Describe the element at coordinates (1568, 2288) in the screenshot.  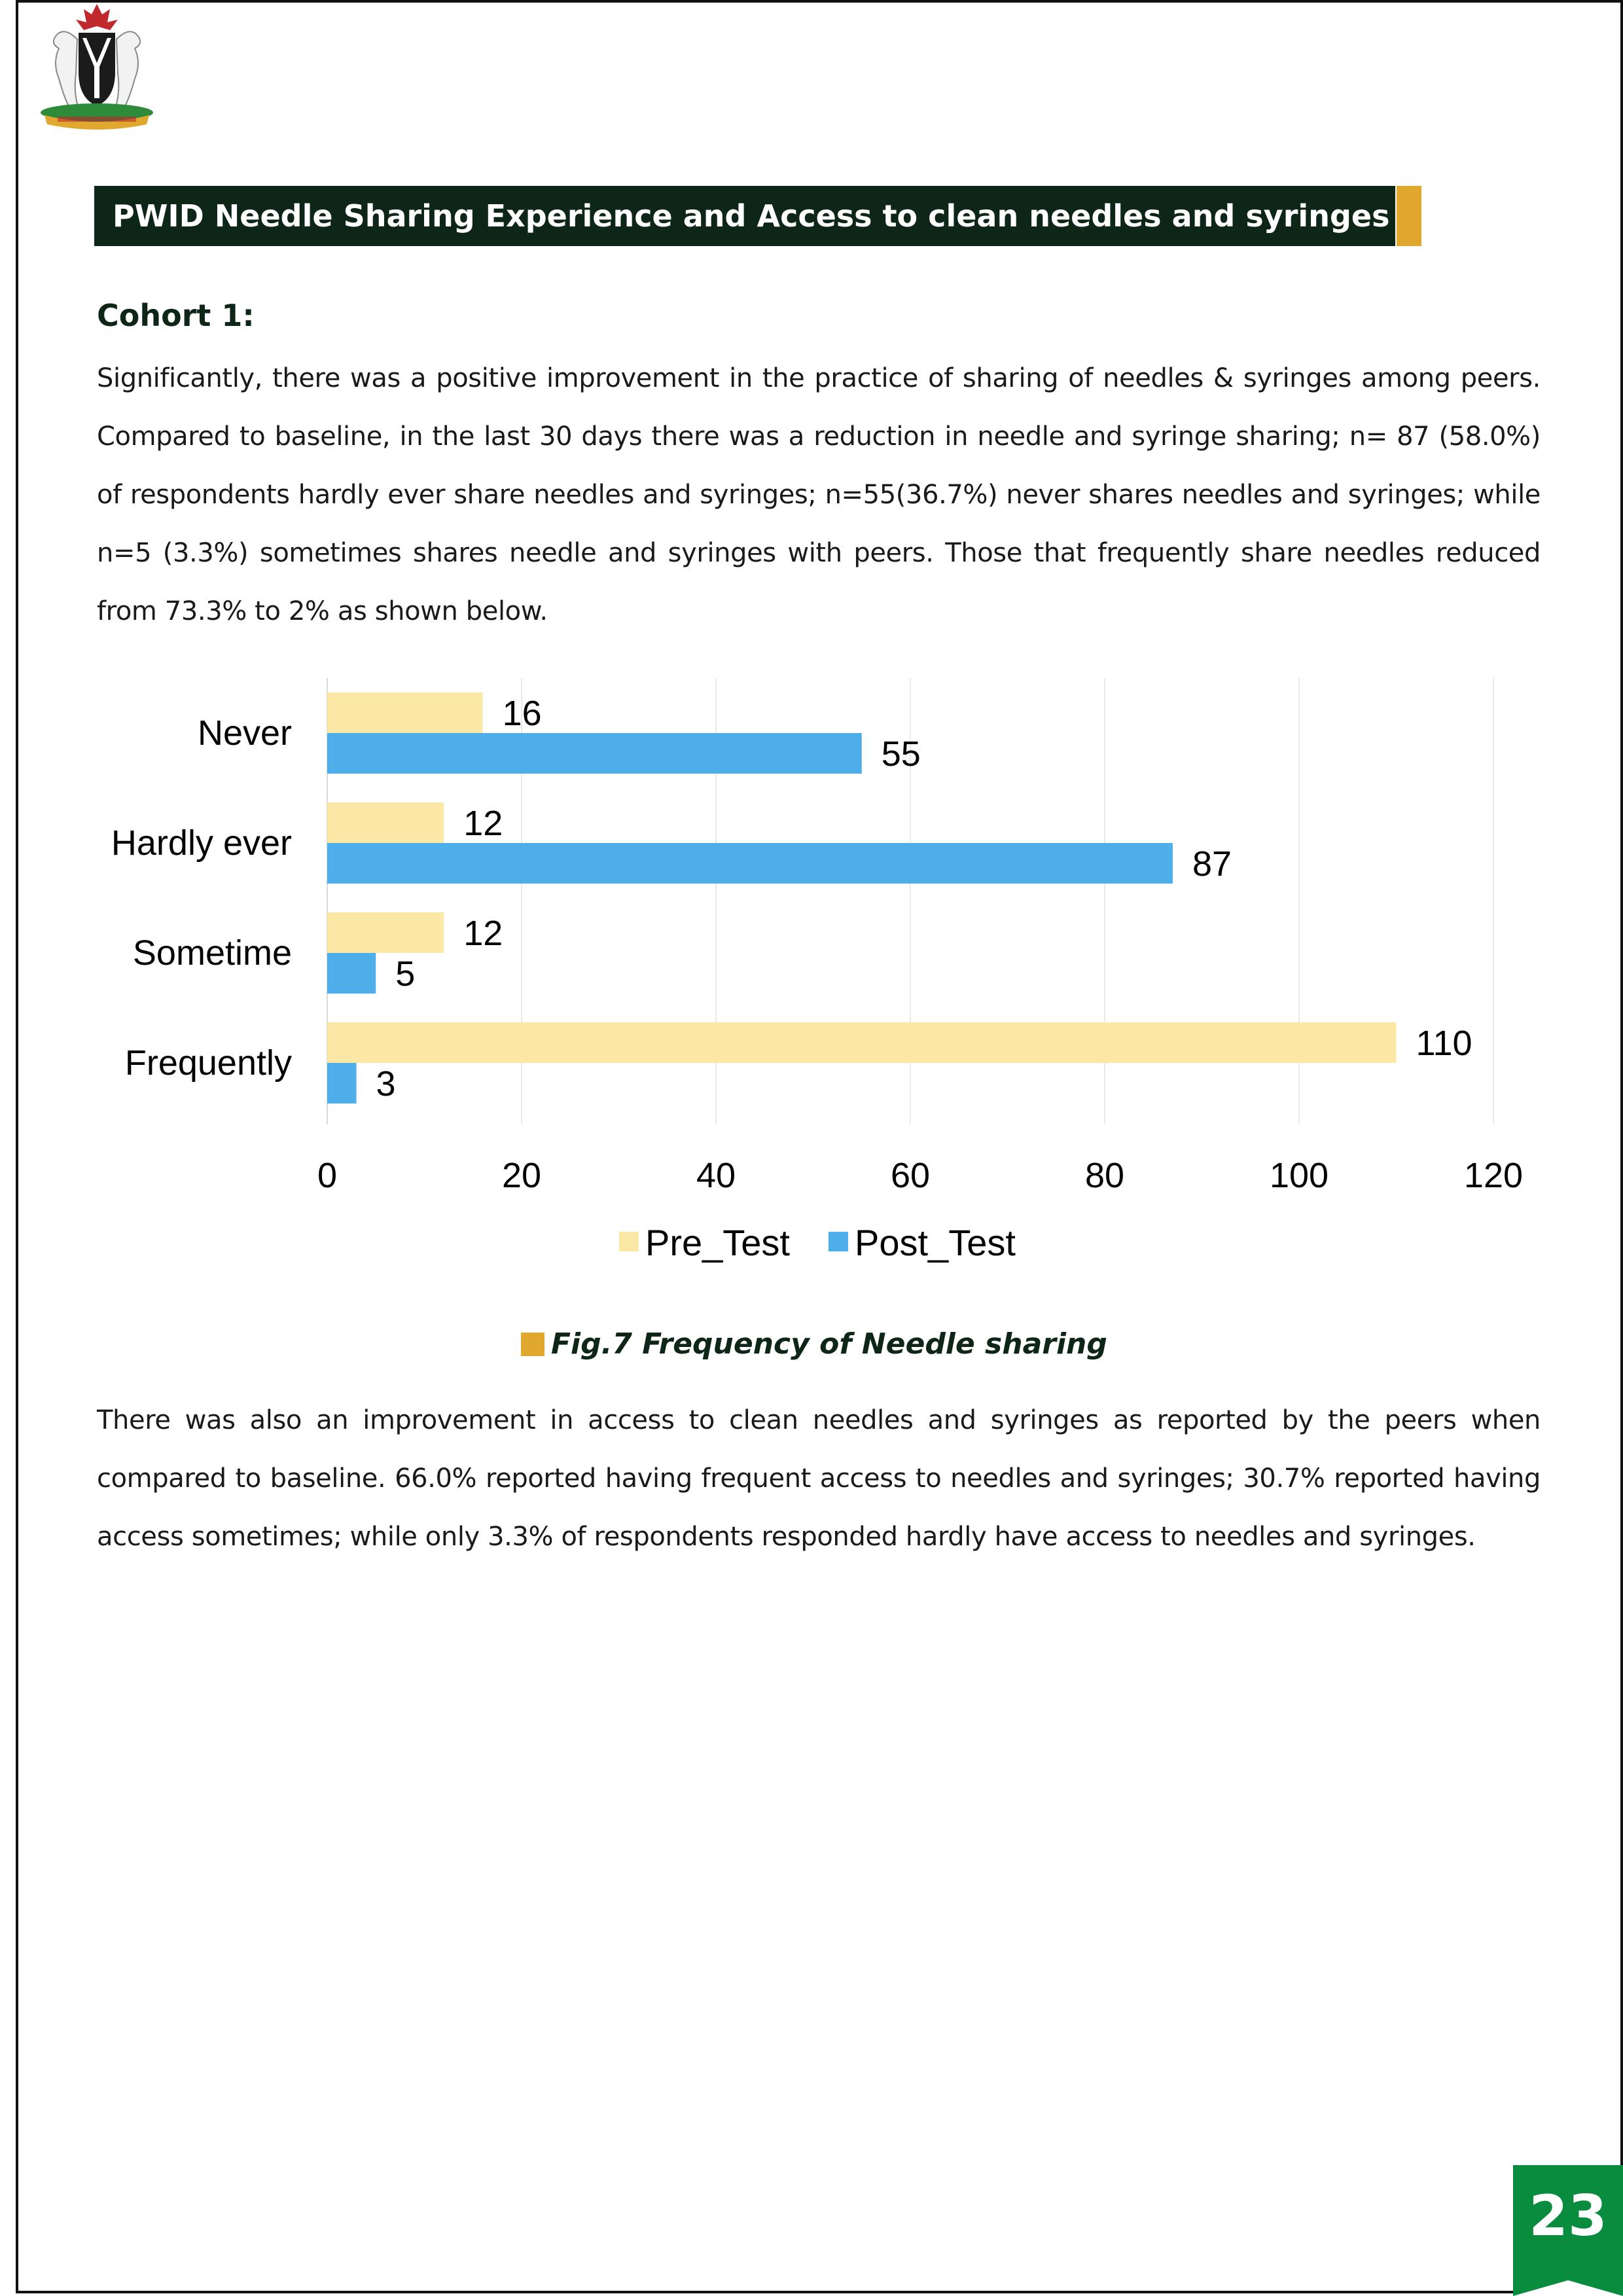
I see `bookmark-notch-icon` at that location.